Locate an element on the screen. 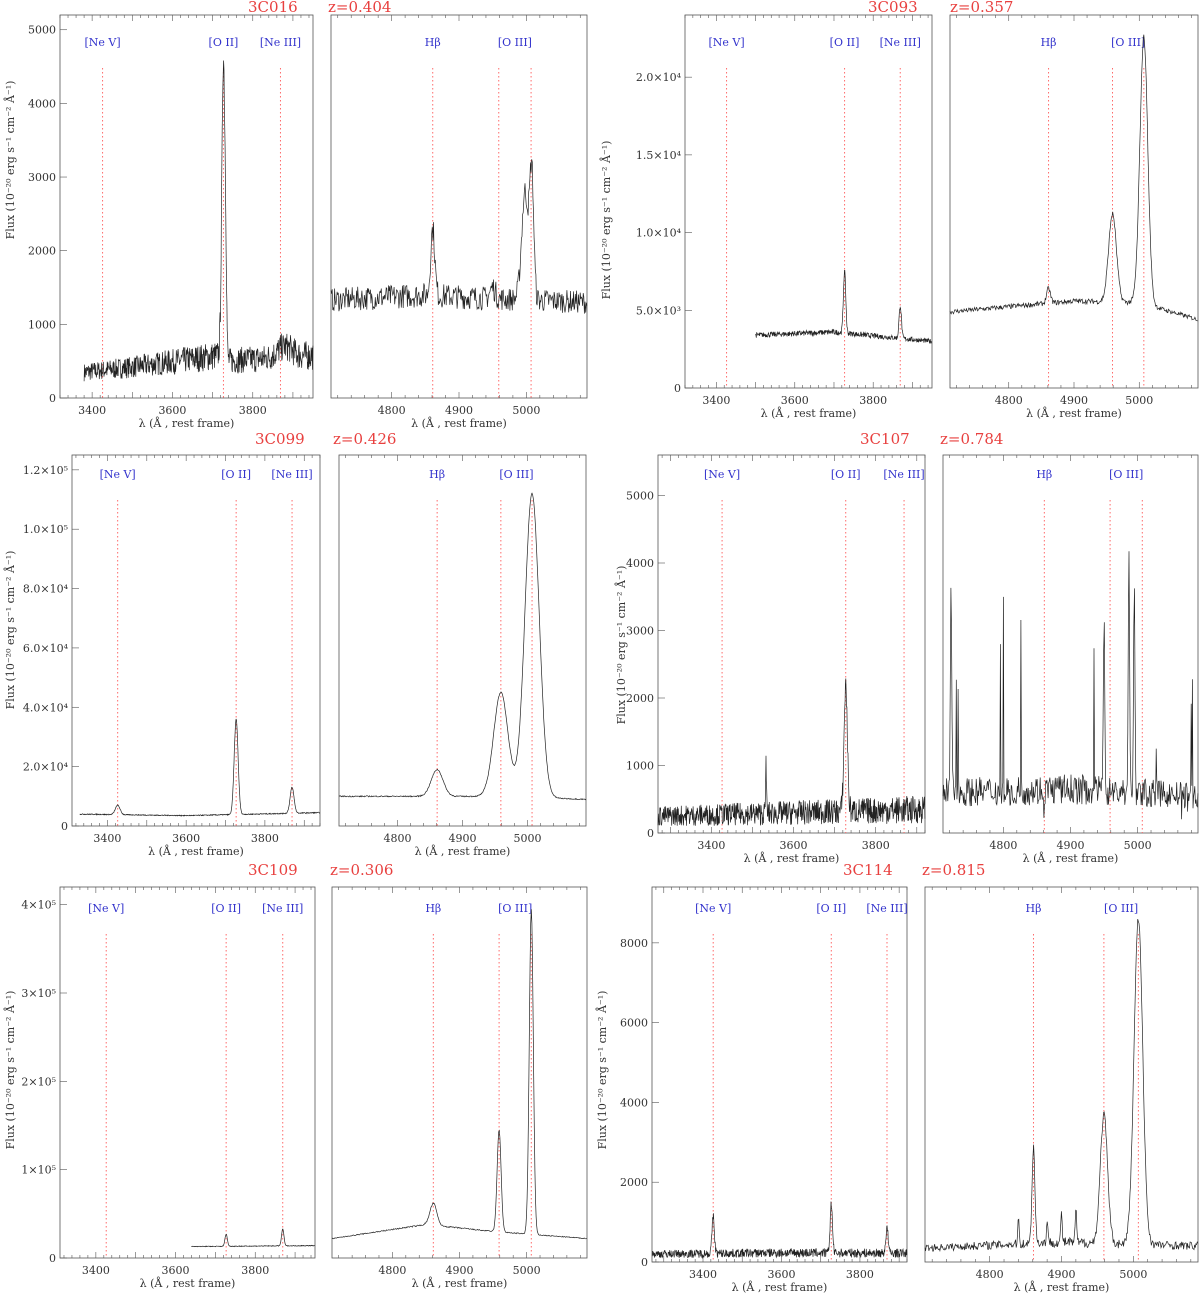  3c107-left-ytick-label: 3000 is located at coordinates (640, 631).